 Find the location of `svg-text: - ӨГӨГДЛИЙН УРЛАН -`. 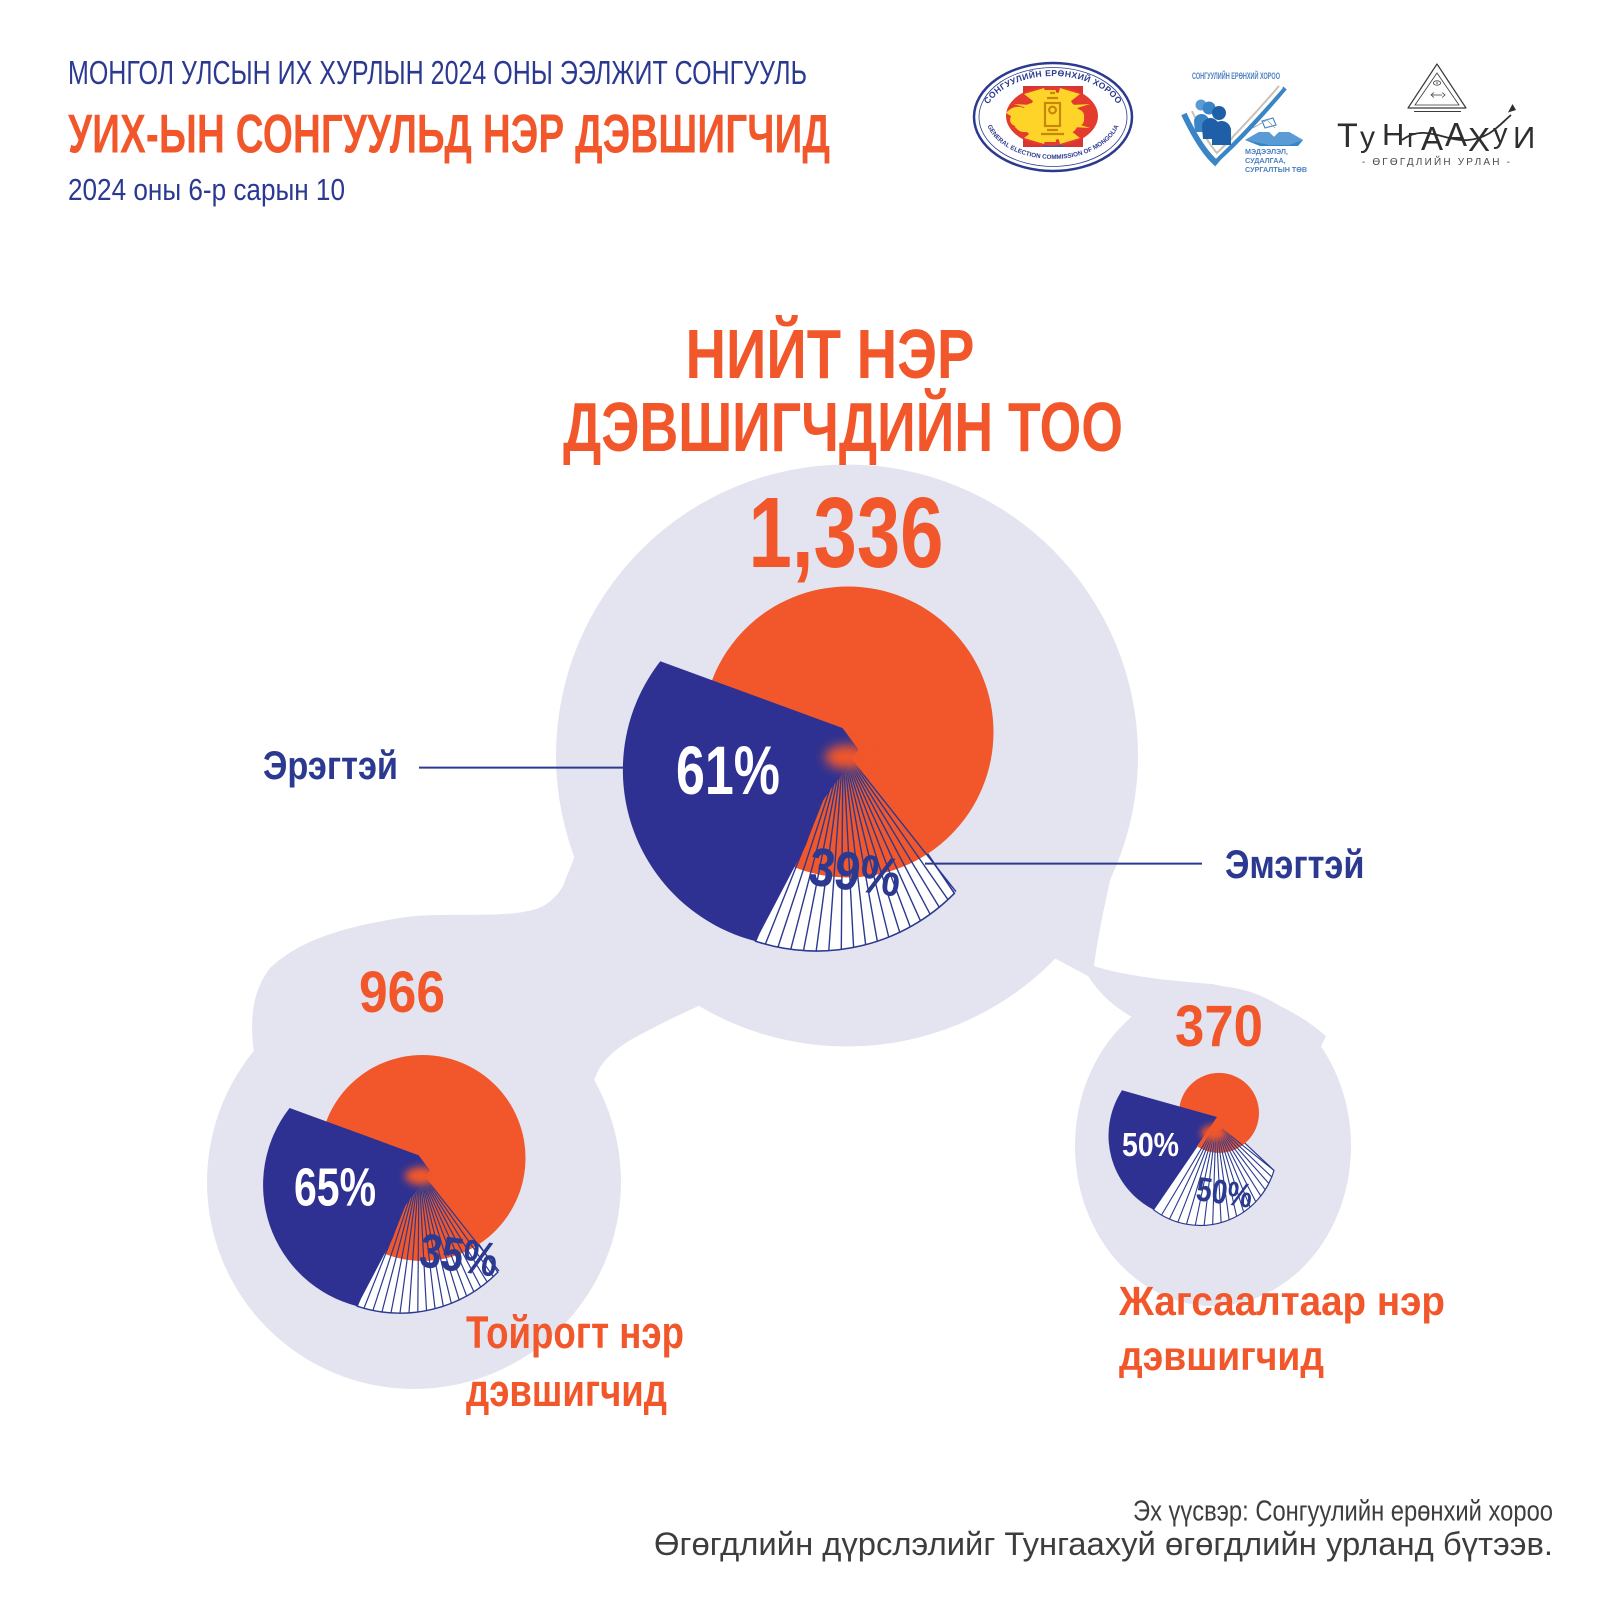

svg-text: - ӨГӨГДЛИЙН УРЛАН - is located at coordinates (1437, 161).